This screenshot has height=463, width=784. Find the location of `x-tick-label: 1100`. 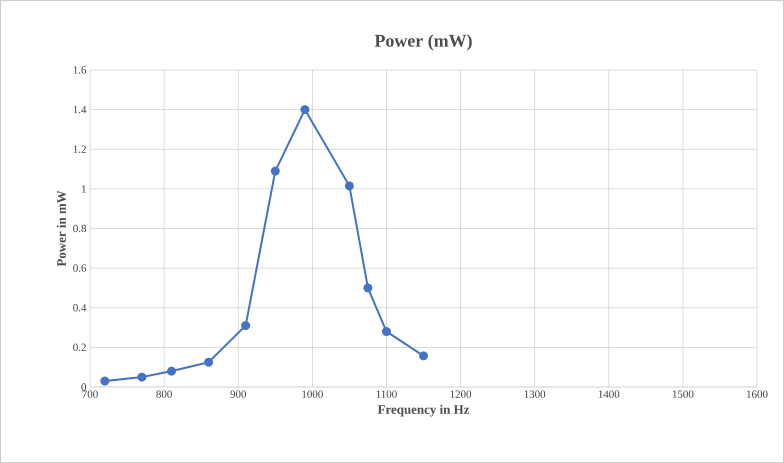

x-tick-label: 1100 is located at coordinates (386, 394).